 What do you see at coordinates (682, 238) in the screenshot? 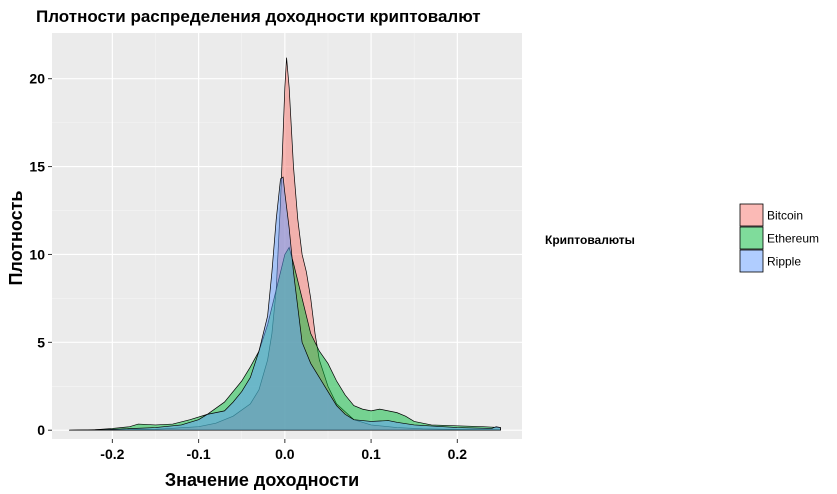
I see `legend: Криптовалюты Bitcoin Ethereum Ripple` at bounding box center [682, 238].